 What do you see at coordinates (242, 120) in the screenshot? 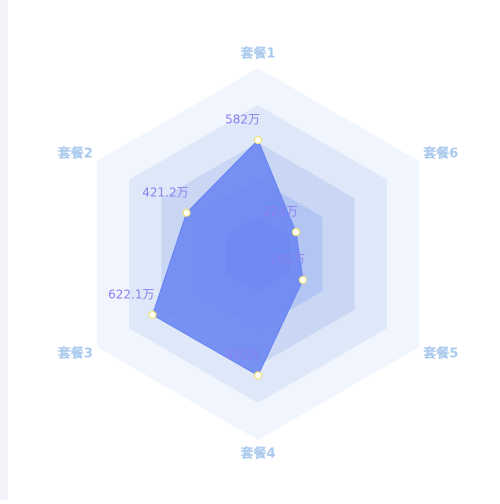
I see `value-label: 582万` at bounding box center [242, 120].